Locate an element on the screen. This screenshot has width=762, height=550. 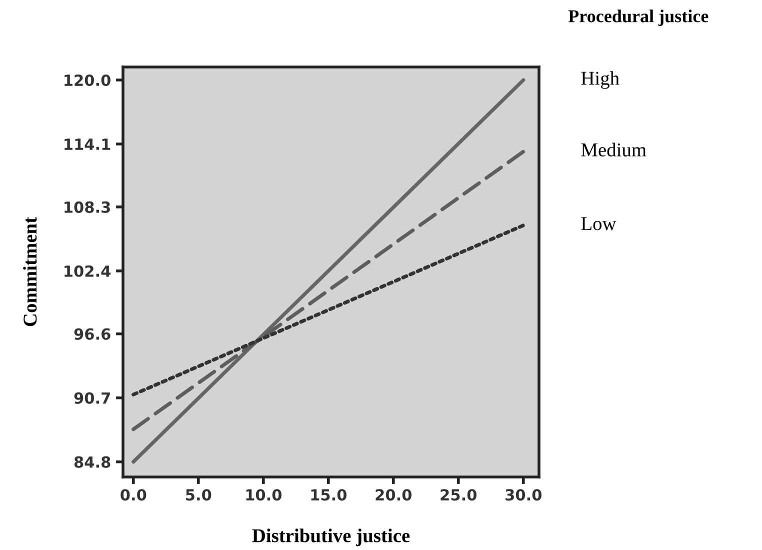
x-tick-label: 20.0 is located at coordinates (394, 495).